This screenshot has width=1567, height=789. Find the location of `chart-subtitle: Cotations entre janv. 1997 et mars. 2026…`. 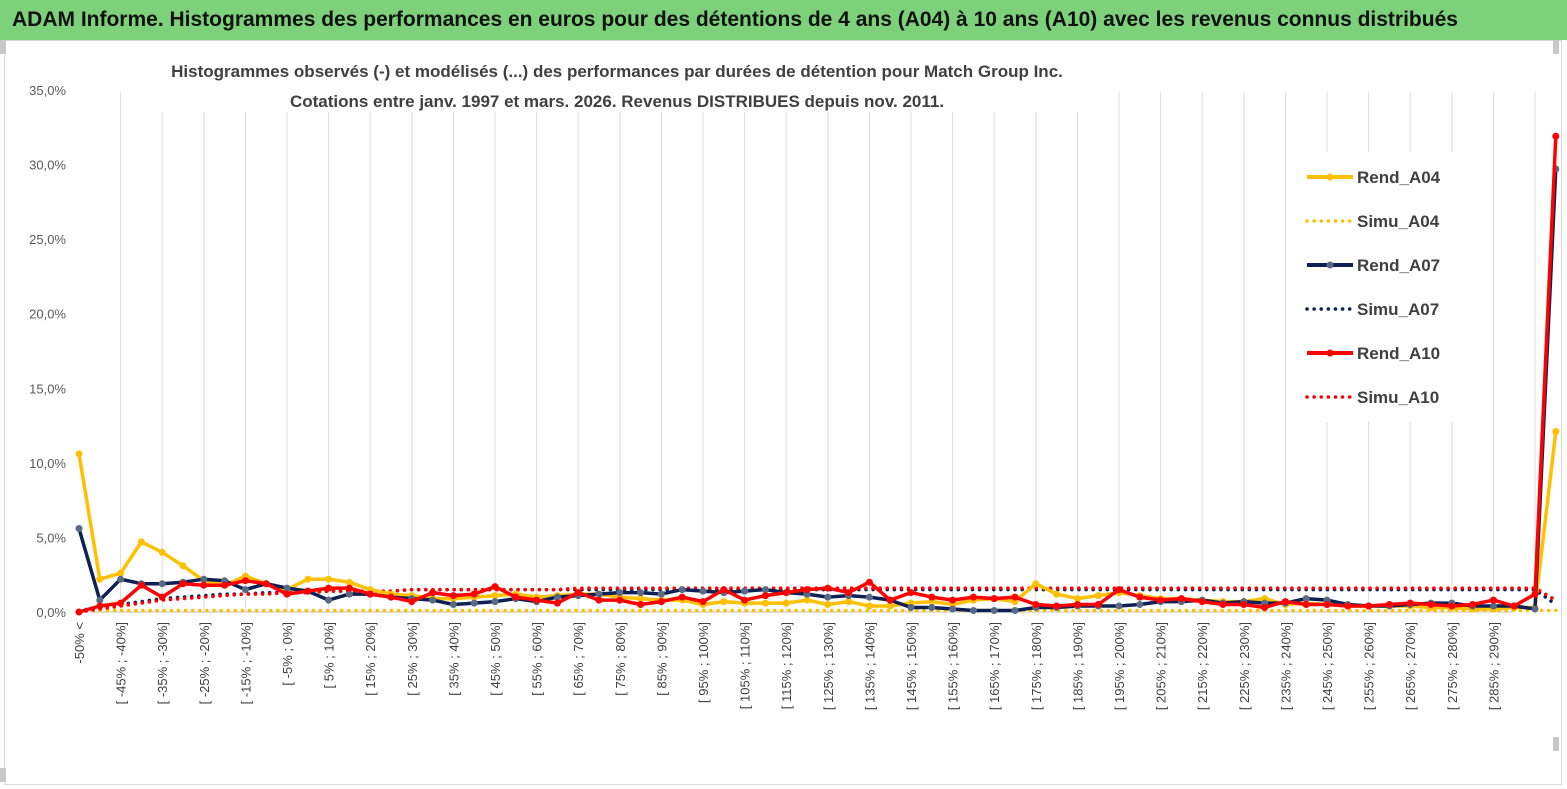

chart-subtitle: Cotations entre janv. 1997 et mars. 2026… is located at coordinates (617, 102).